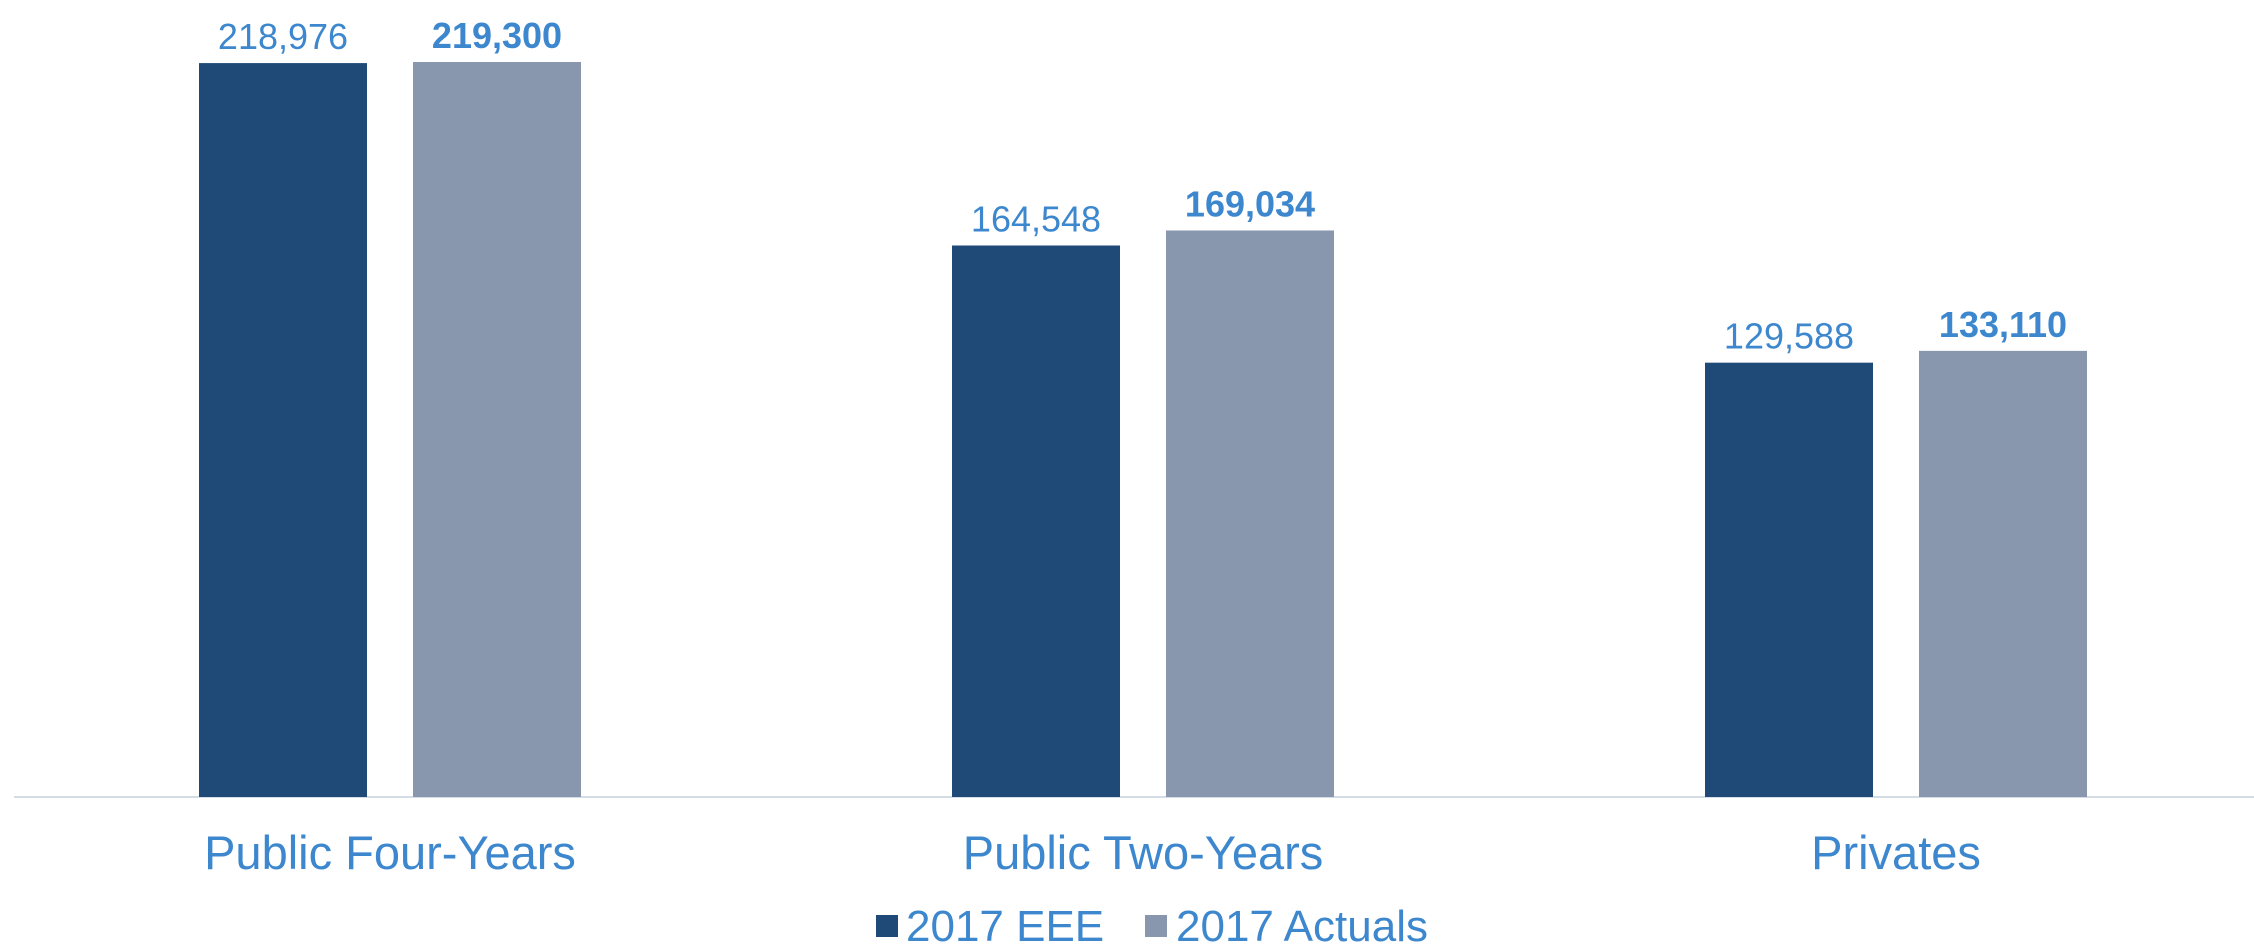 Image resolution: width=2254 pixels, height=947 pixels. Describe the element at coordinates (497, 35) in the screenshot. I see `data-label-public-four-years-2017-actuals: 219,300` at that location.